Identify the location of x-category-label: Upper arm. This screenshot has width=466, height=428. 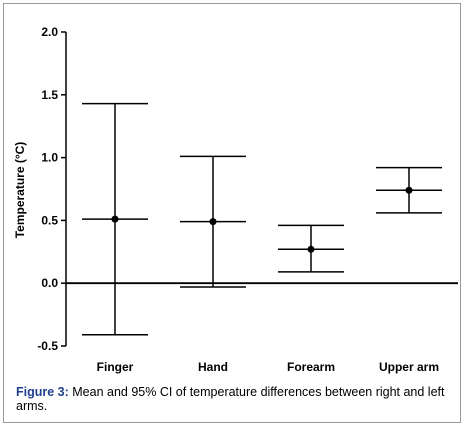
(409, 367).